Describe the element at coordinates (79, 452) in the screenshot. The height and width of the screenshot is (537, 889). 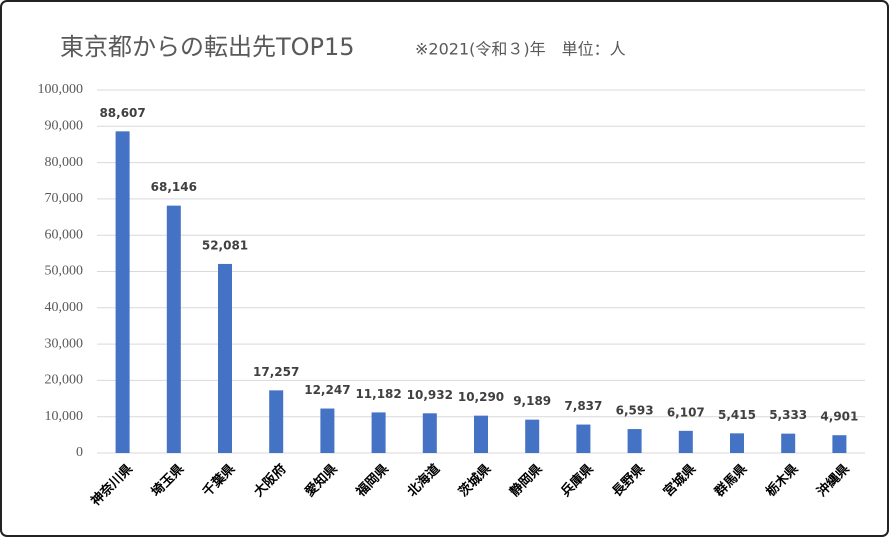
I see `y-tick-label: 0` at that location.